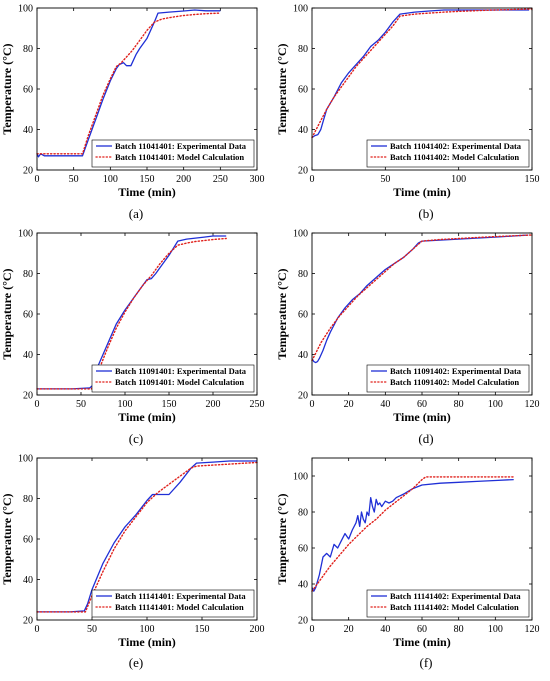  Describe the element at coordinates (179, 607) in the screenshot. I see `legend-label: Batch 11141401: Model Calculation` at that location.